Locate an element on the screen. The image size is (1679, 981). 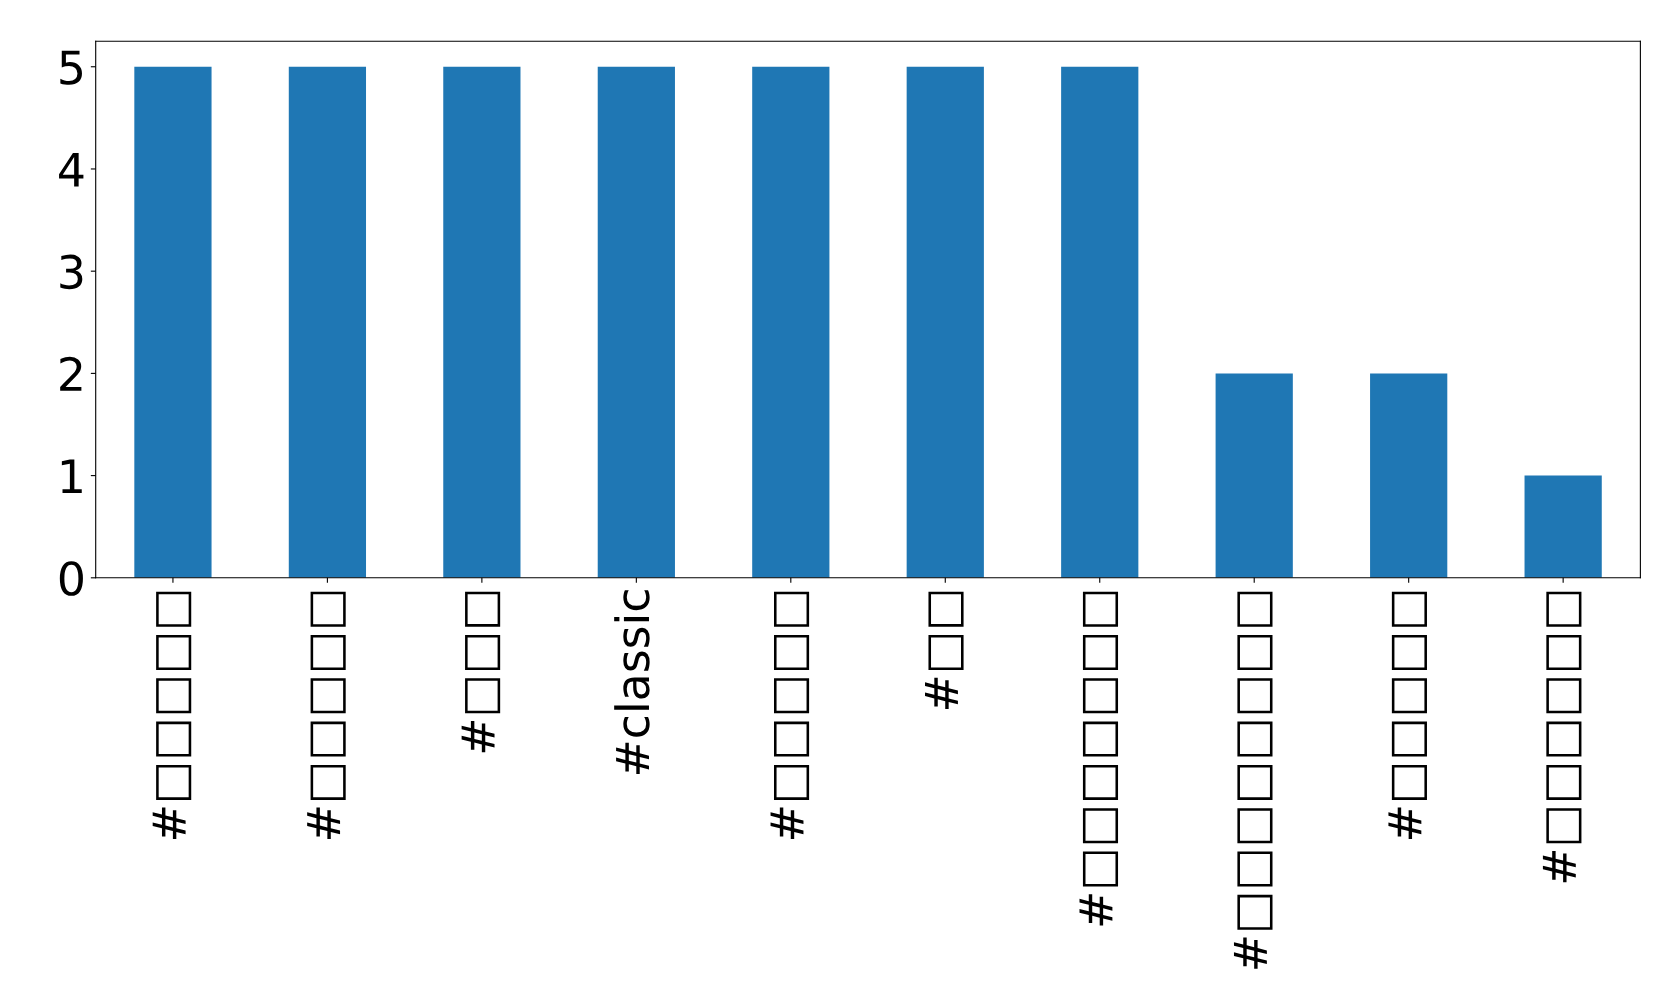
y-tick-label: 3 is located at coordinates (71, 272).